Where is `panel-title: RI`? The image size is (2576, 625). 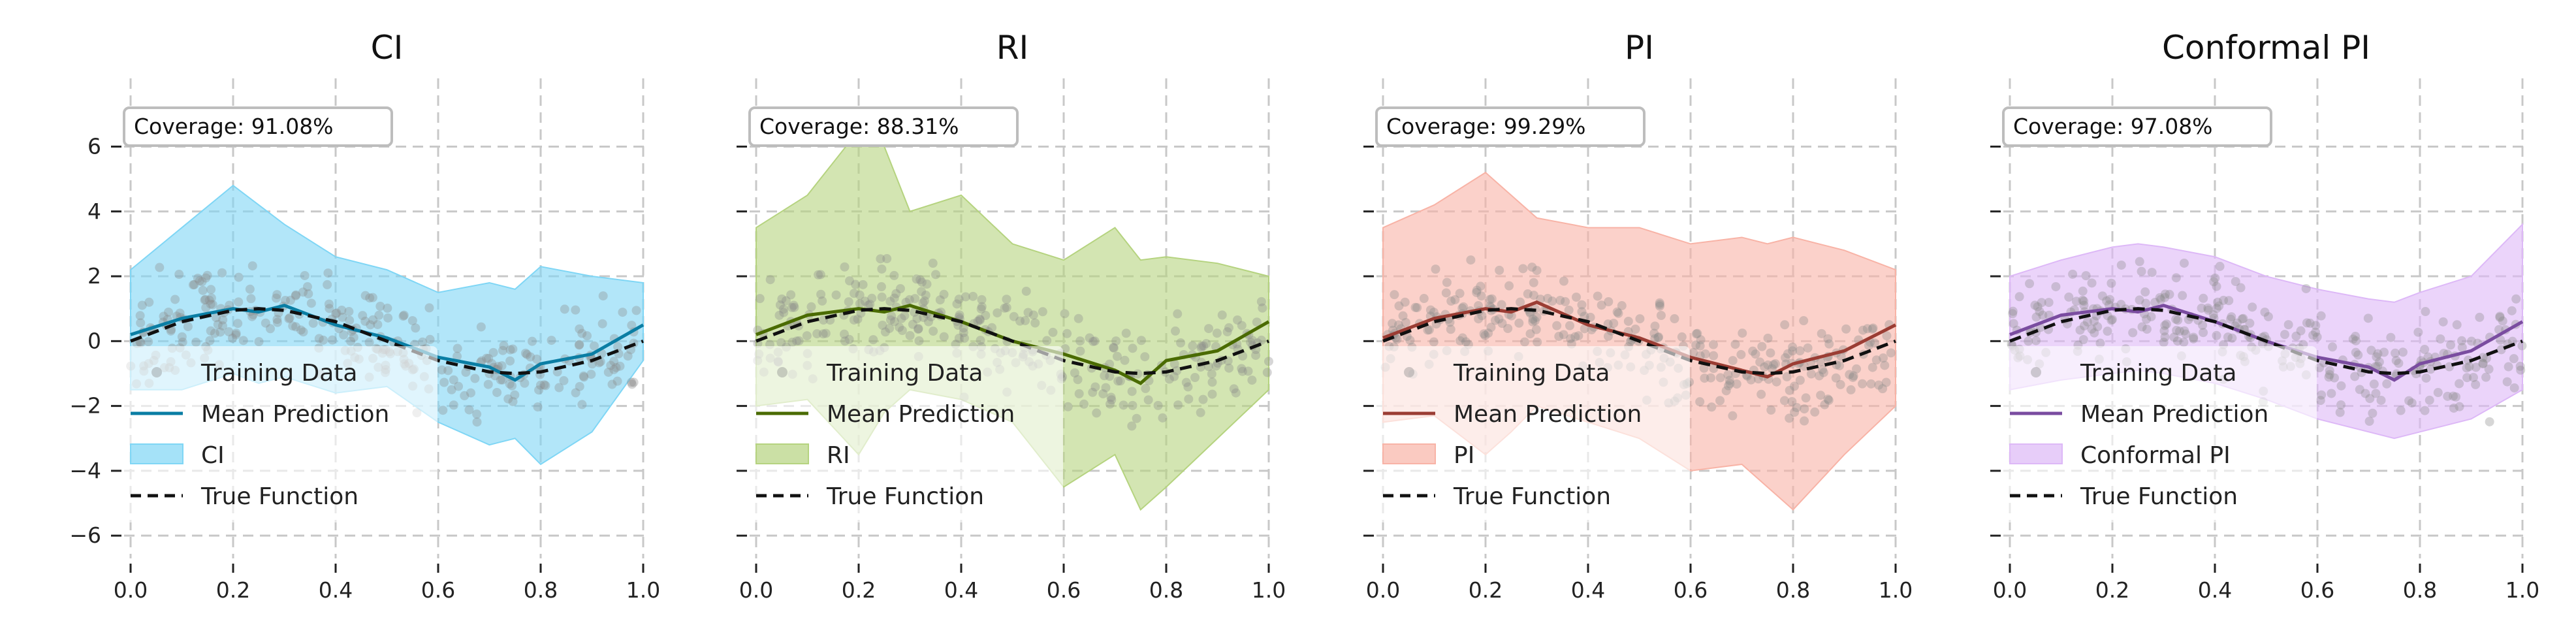
panel-title: RI is located at coordinates (1013, 48).